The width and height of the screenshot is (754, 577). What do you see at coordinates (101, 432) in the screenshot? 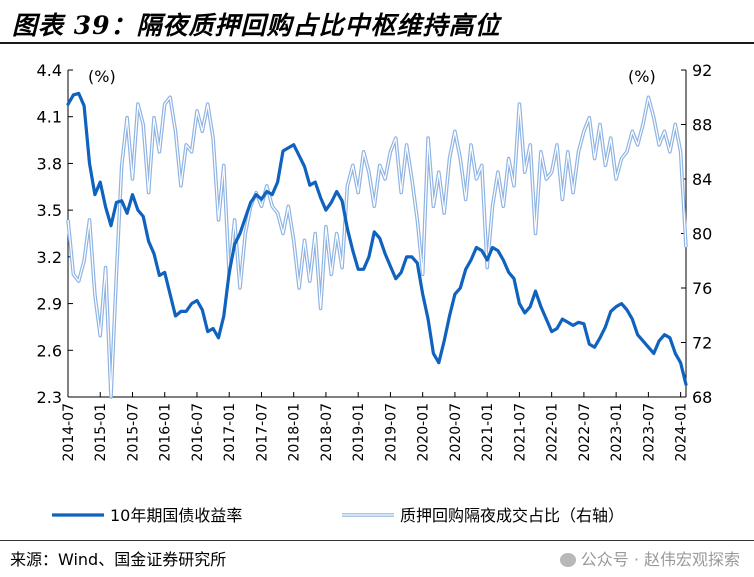
I see `x-tick-label: 2015-01` at bounding box center [101, 432].